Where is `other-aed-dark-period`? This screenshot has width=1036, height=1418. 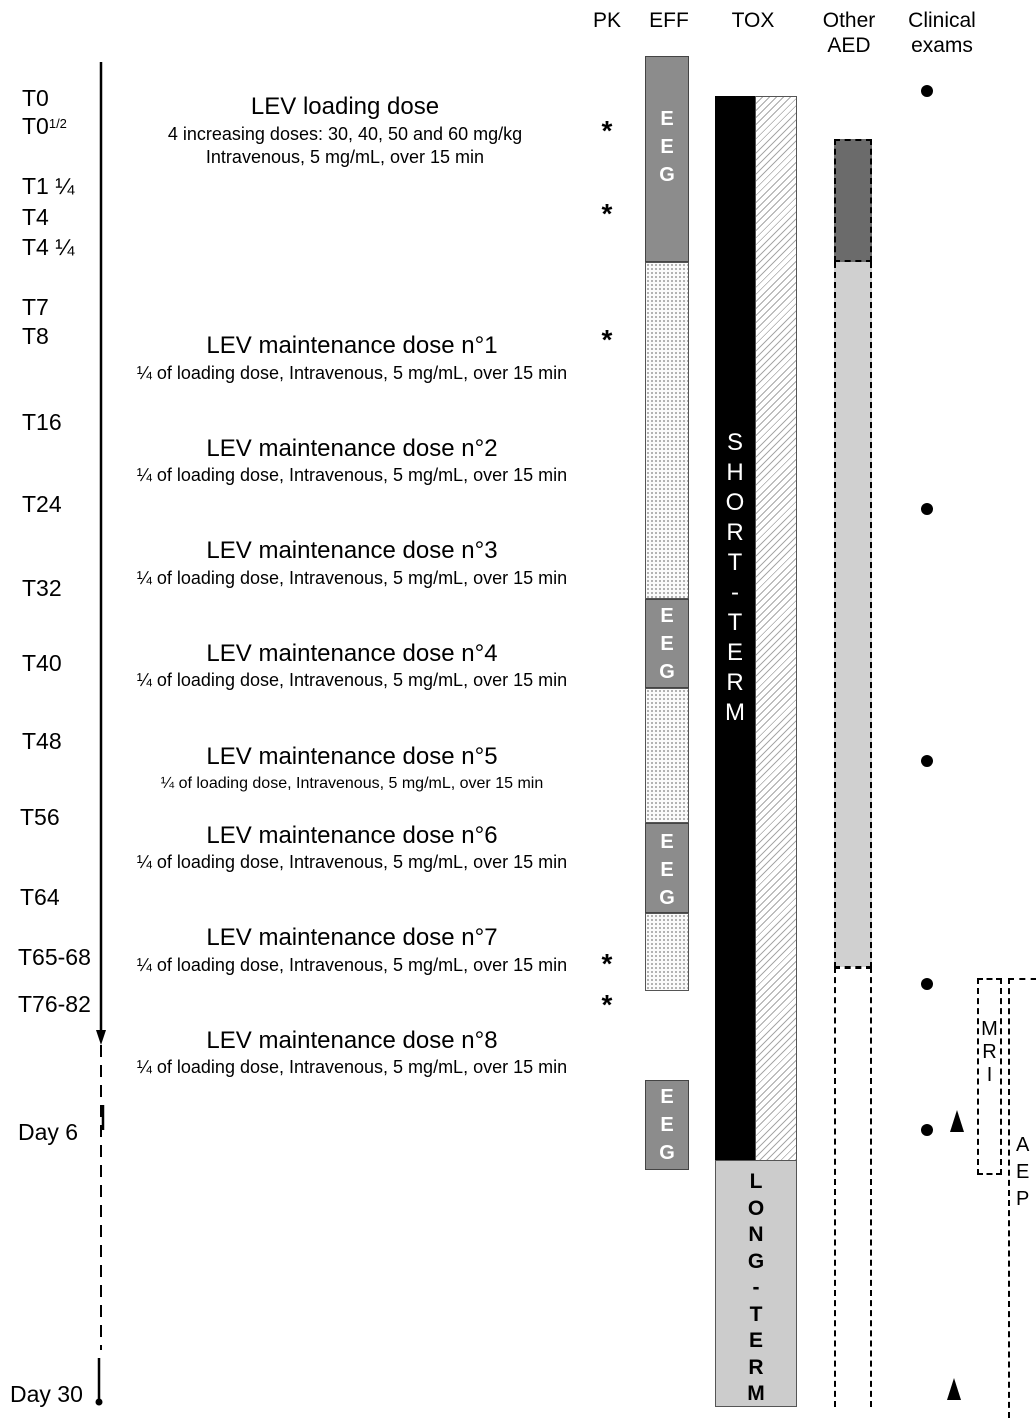
other-aed-dark-period is located at coordinates (853, 200).